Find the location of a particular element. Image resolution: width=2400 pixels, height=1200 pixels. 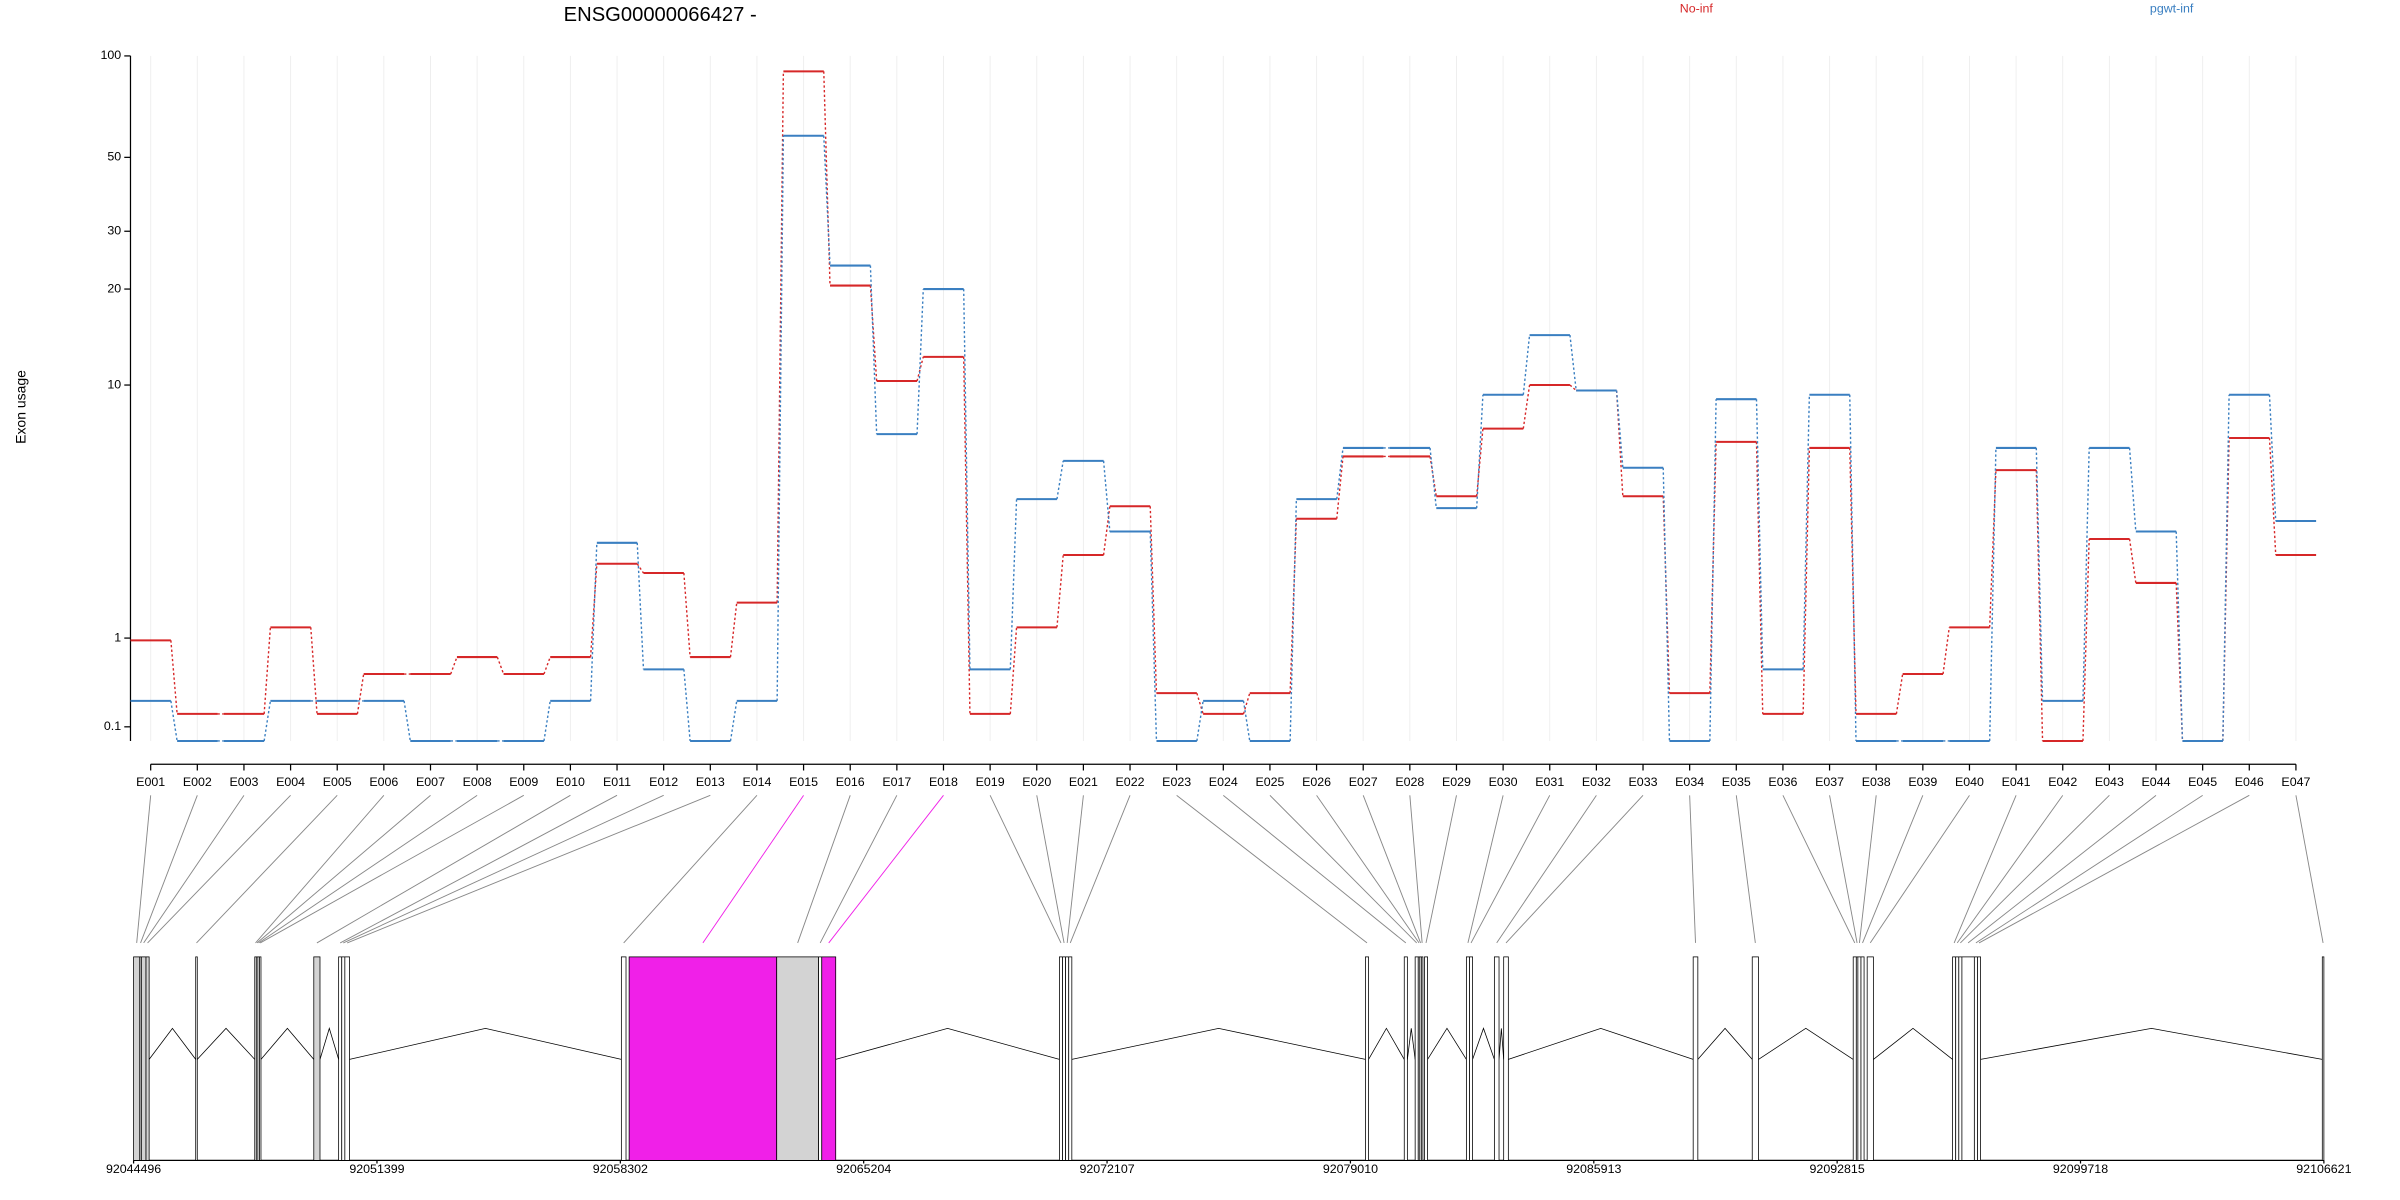

y-tick-label: 10 is located at coordinates (114, 384).